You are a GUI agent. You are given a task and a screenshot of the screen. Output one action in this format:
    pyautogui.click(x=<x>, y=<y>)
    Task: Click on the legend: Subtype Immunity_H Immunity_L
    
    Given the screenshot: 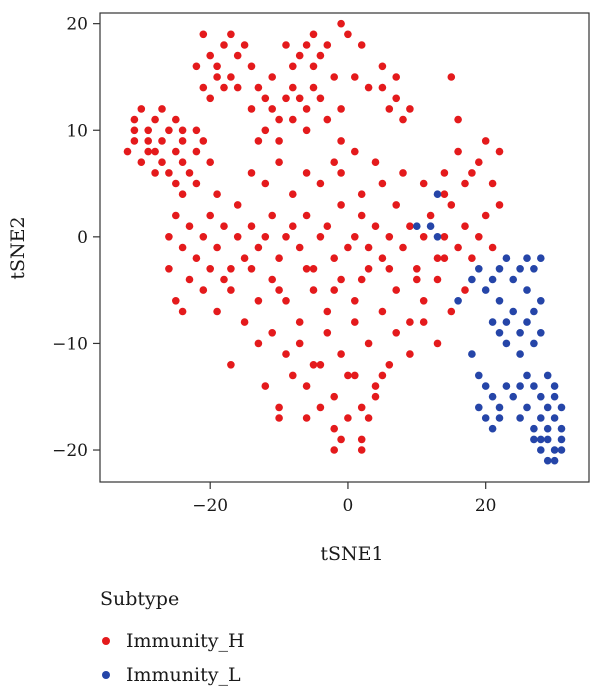 What is the action you would take?
    pyautogui.click(x=172, y=640)
    